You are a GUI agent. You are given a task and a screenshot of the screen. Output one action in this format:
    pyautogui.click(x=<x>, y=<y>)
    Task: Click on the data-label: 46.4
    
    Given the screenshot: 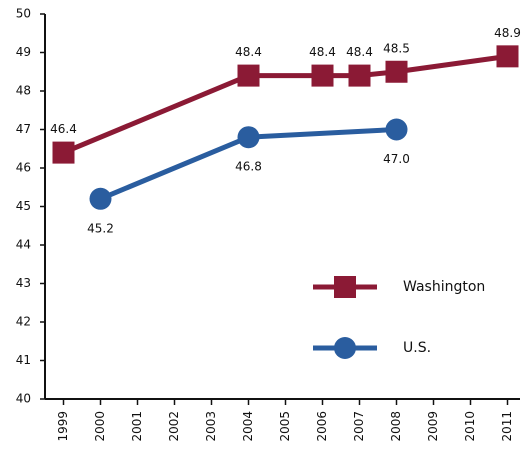 What is the action you would take?
    pyautogui.click(x=63, y=129)
    